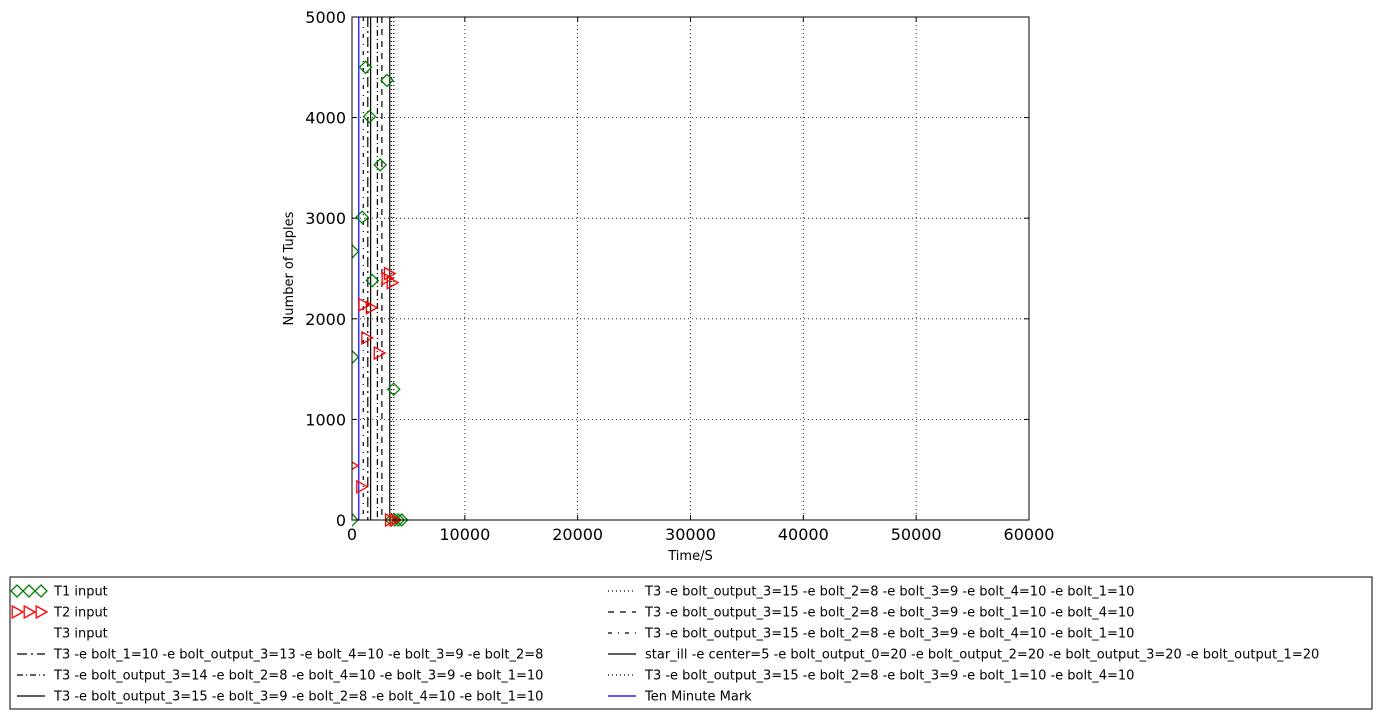  Describe the element at coordinates (916, 534) in the screenshot. I see `x-tick-label: 50000` at that location.